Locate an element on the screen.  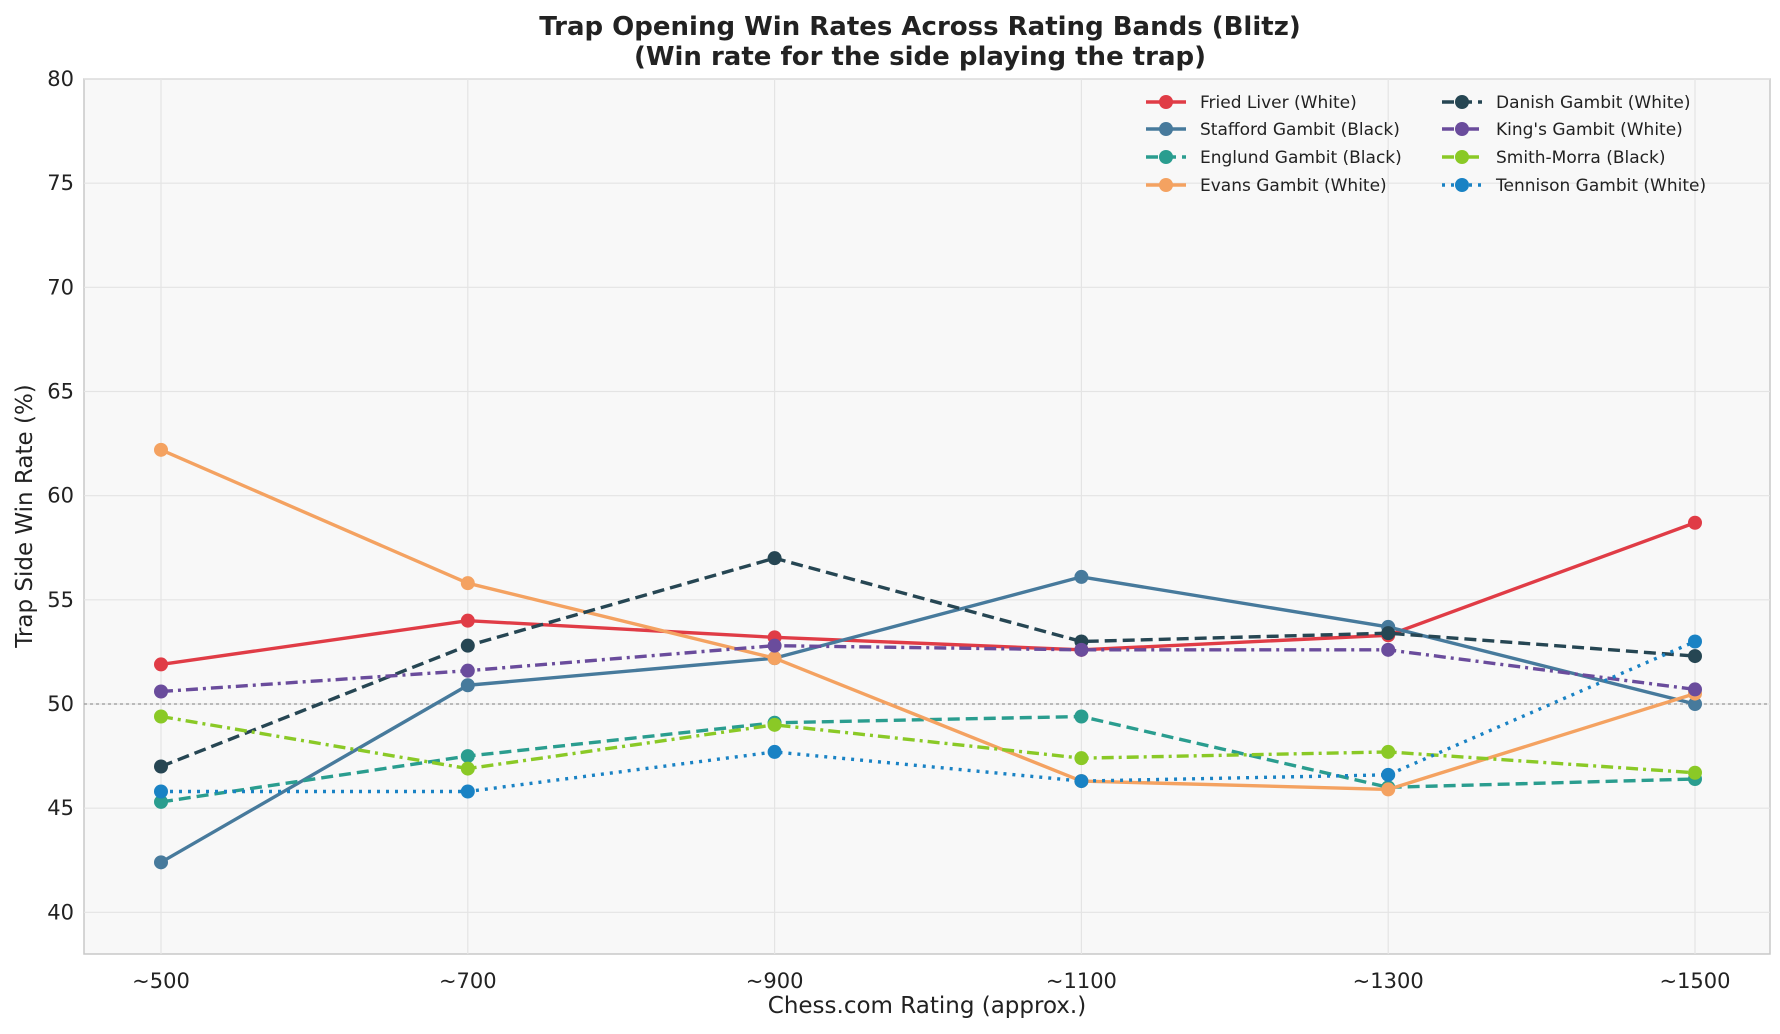
legend-label: Englund Gambit (Black) is located at coordinates (1301, 158).